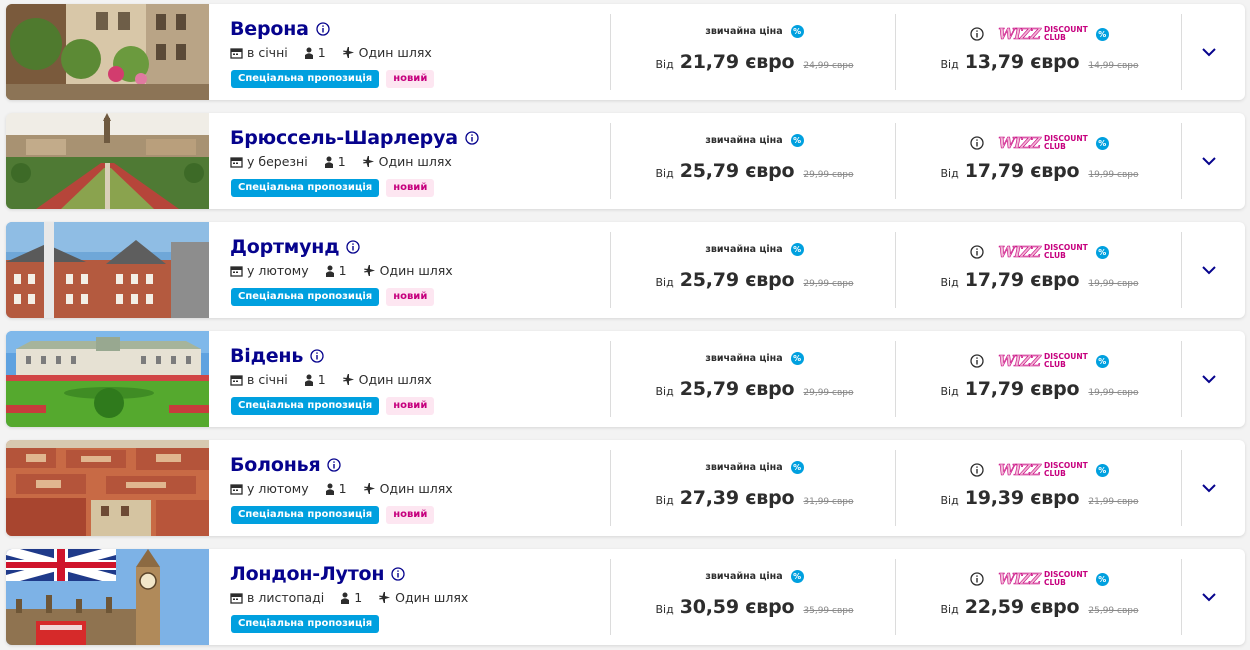 Image resolution: width=1250 pixels, height=650 pixels. I want to click on city-name: Верона, so click(269, 29).